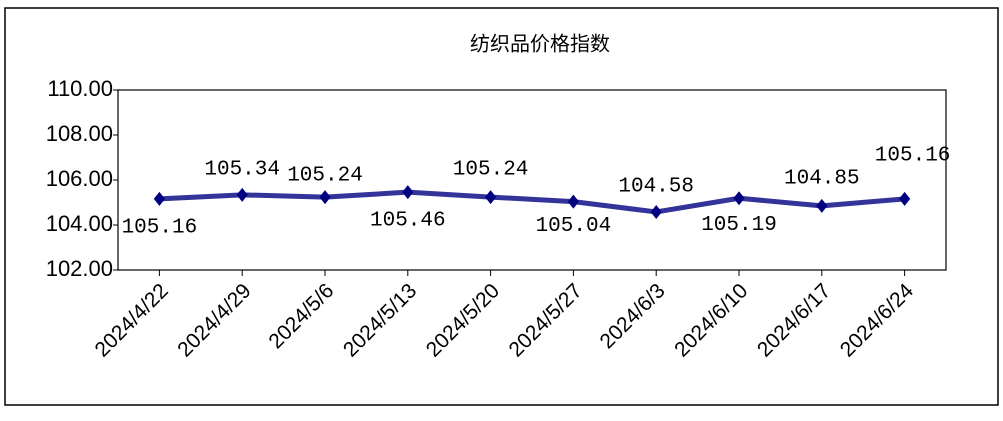 The width and height of the screenshot is (1003, 421). I want to click on y-tick-label: 104.00, so click(79, 223).